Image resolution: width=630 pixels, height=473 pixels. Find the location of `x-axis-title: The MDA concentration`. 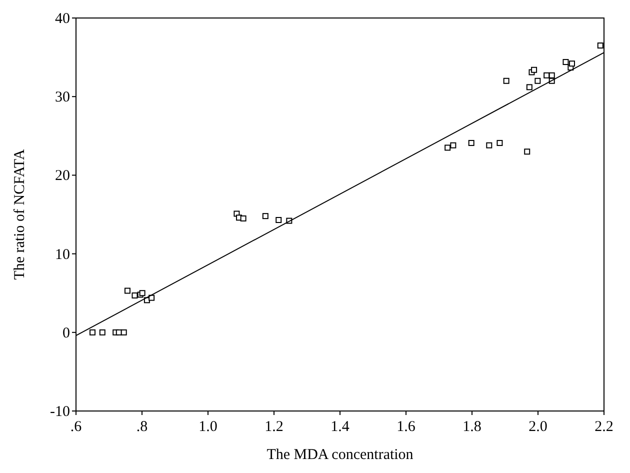

x-axis-title: The MDA concentration is located at coordinates (340, 455).